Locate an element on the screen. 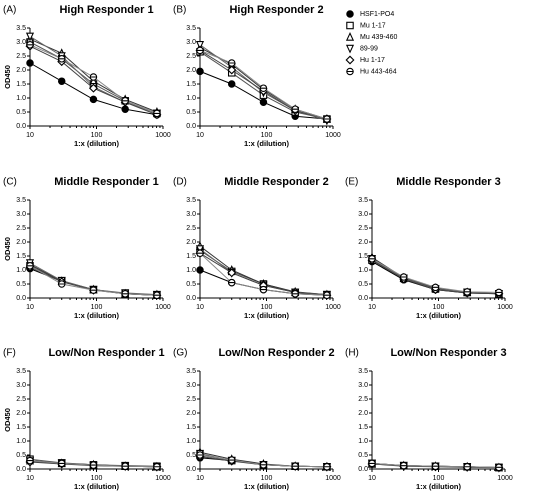 The image size is (550, 498). panel-title: Low/Non Responder 1 is located at coordinates (106, 353).